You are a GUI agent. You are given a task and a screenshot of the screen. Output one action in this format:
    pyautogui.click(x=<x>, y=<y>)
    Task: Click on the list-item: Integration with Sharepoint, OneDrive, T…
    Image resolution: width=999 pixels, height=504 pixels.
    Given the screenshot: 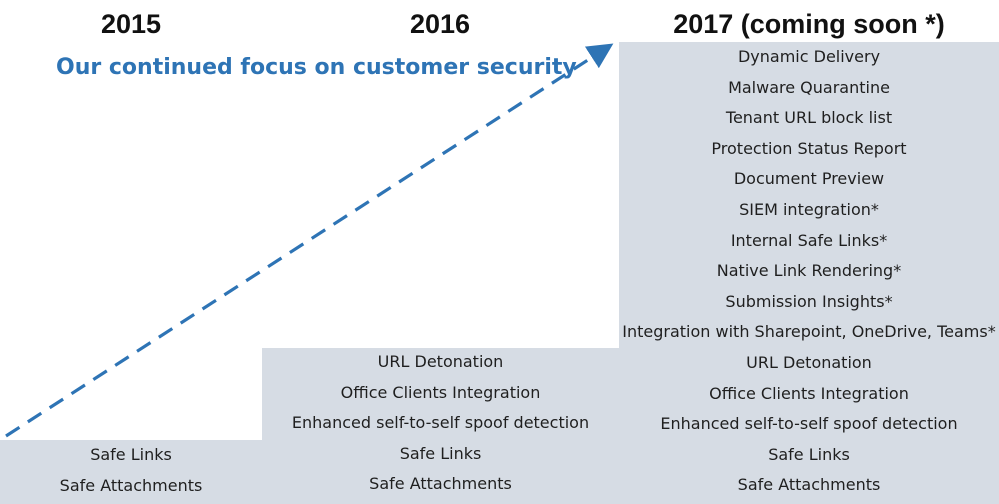 What is the action you would take?
    pyautogui.click(x=809, y=332)
    